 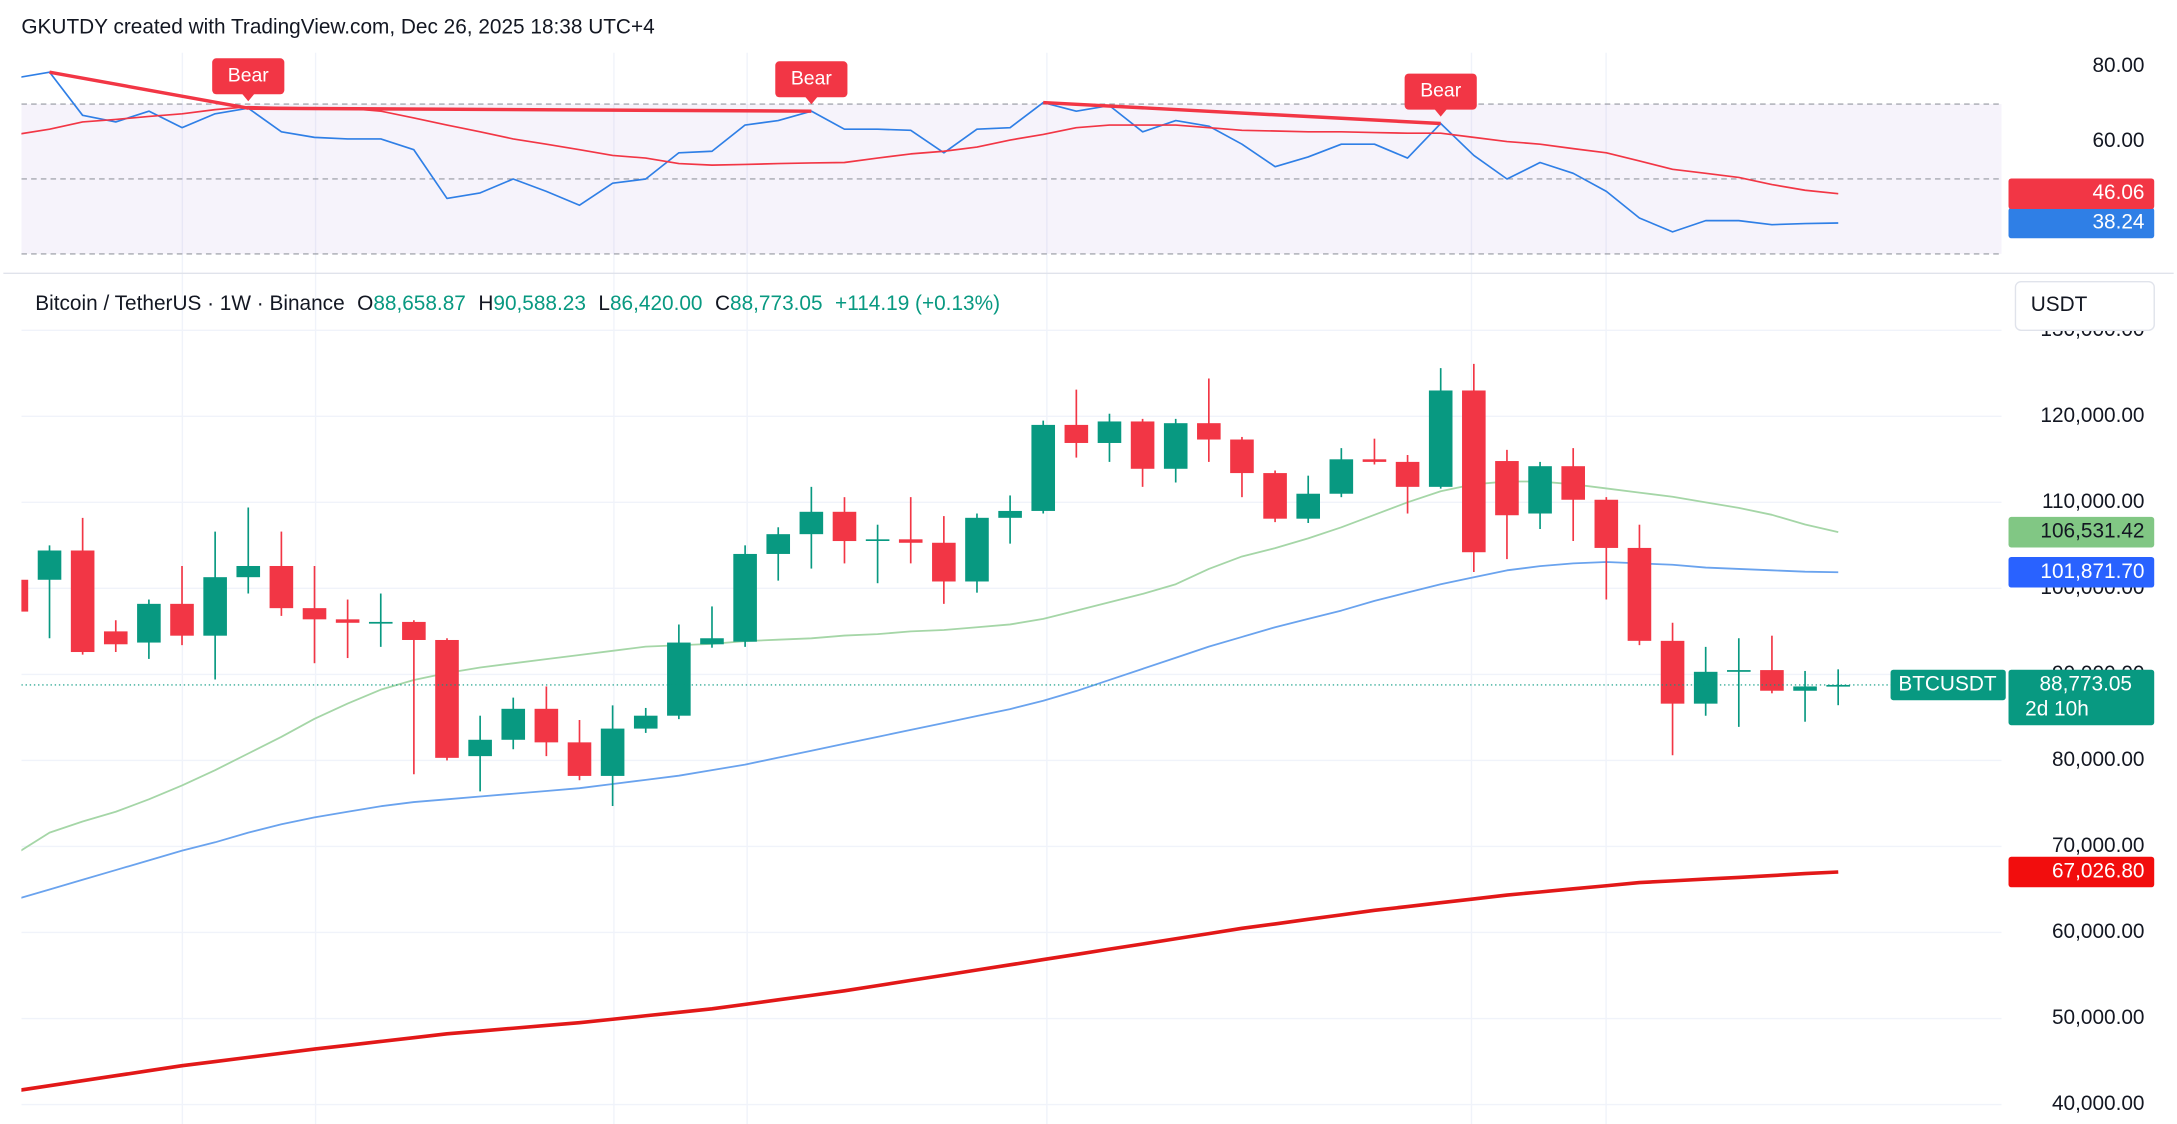 What do you see at coordinates (2098, 1017) in the screenshot?
I see `y-tick-label: 50,000.00` at bounding box center [2098, 1017].